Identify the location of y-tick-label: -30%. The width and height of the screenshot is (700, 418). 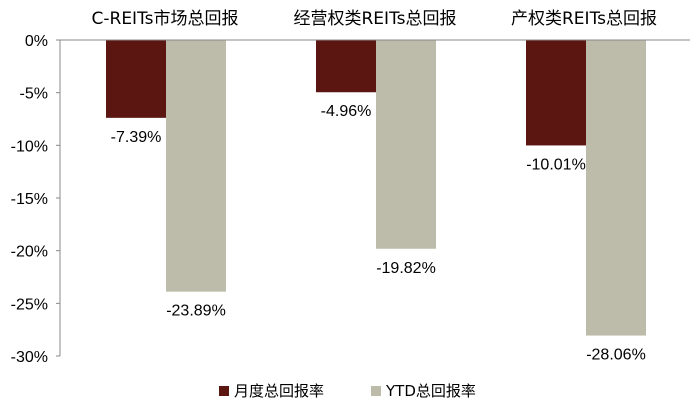
(29, 357).